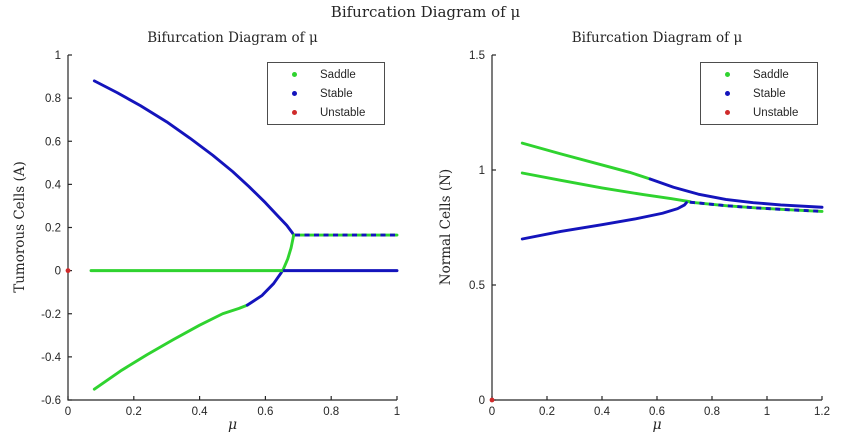 The width and height of the screenshot is (851, 446). I want to click on y-tick-label: -0.6, so click(51, 401).